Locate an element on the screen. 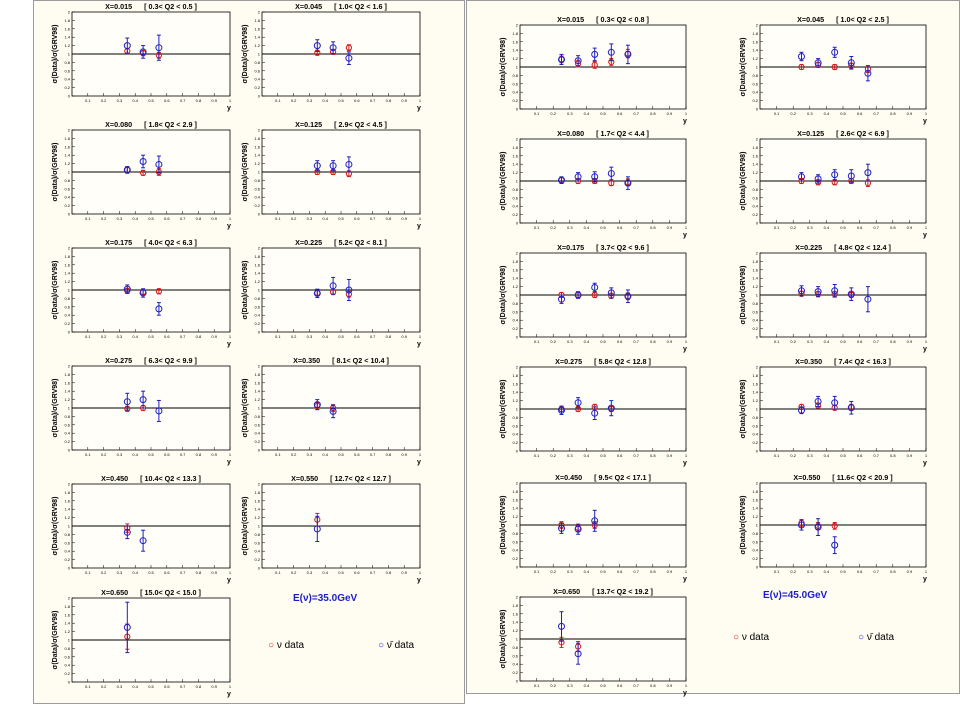  subplot-title: X=0.225 [ 5.2< Q2 < 8.1 ] is located at coordinates (341, 242).